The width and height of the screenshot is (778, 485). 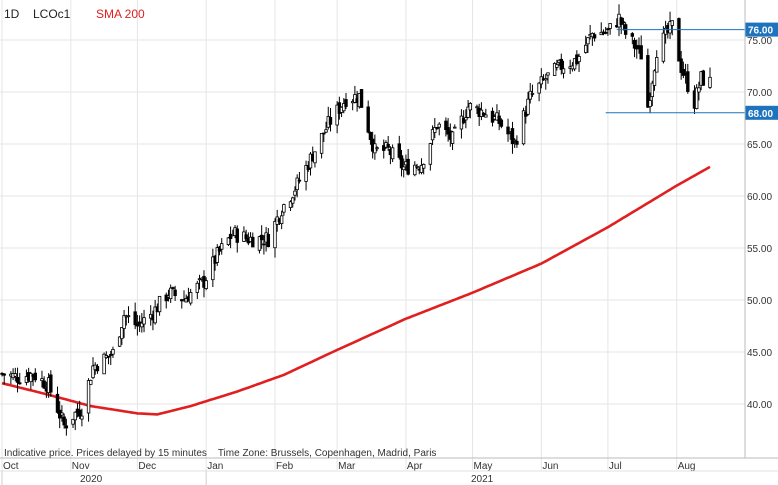 I want to click on x-tick-label: May, so click(x=483, y=466).